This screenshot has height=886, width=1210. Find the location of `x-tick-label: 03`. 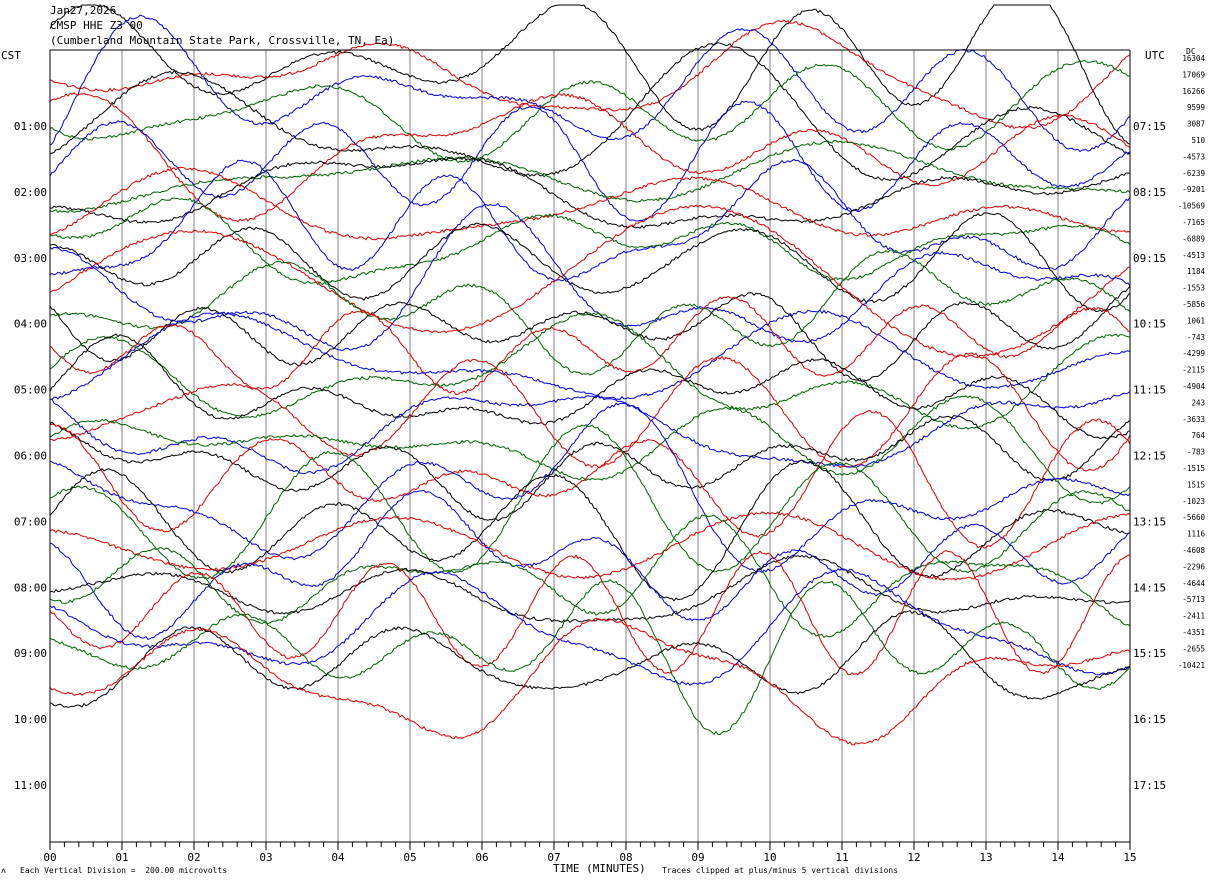

x-tick-label: 03 is located at coordinates (265, 857).